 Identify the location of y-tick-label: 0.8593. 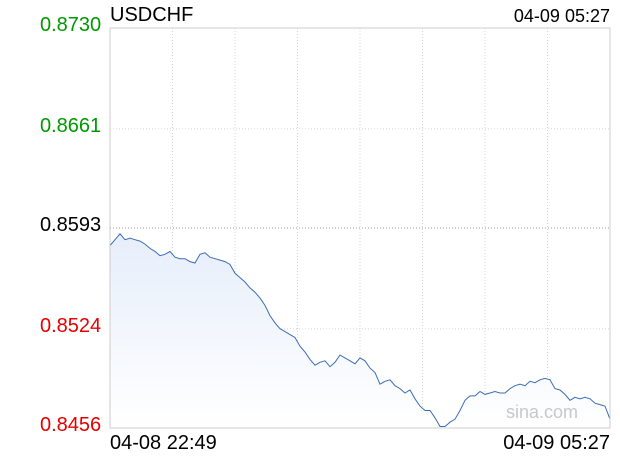
(71, 225).